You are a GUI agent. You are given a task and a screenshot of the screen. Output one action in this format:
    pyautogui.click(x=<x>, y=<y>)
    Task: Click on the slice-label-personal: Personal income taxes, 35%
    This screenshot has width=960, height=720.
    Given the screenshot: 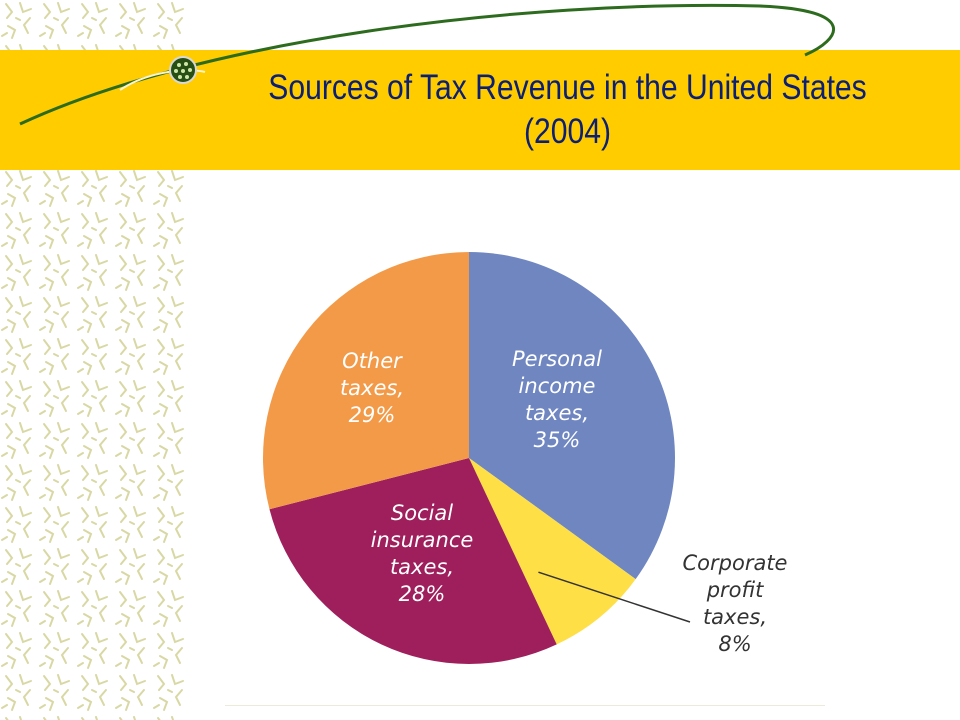 What is the action you would take?
    pyautogui.click(x=557, y=399)
    